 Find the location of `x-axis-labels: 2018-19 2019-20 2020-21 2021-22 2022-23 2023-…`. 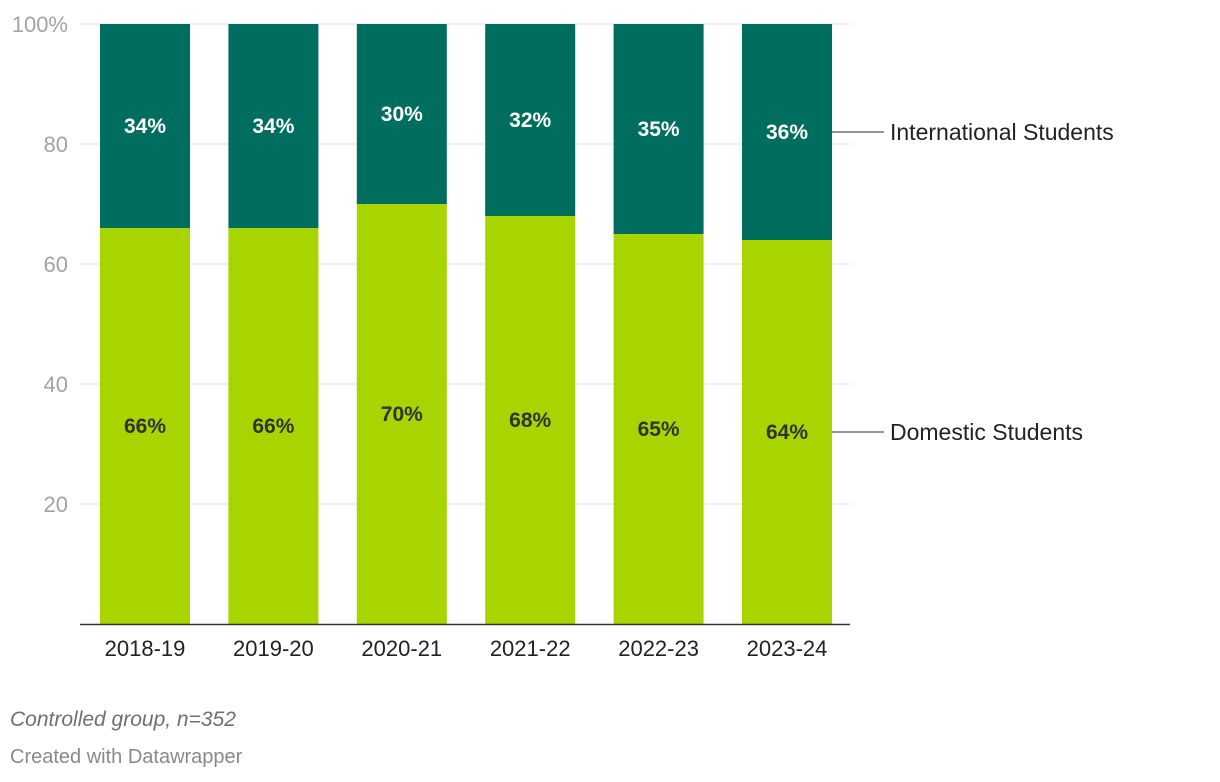

x-axis-labels: 2018-19 2019-20 2020-21 2021-22 2022-23 2023-… is located at coordinates (466, 648).